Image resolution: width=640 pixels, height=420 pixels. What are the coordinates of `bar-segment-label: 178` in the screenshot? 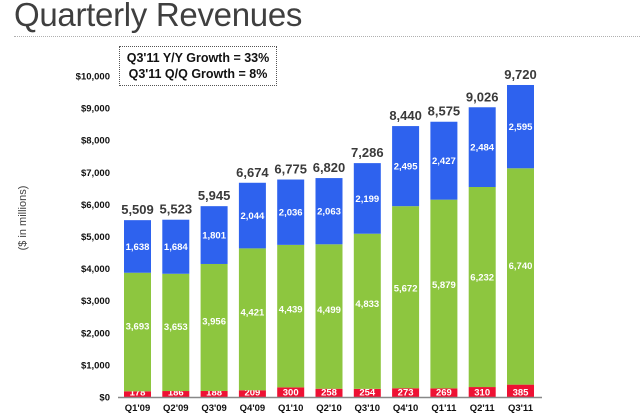 It's located at (138, 393).